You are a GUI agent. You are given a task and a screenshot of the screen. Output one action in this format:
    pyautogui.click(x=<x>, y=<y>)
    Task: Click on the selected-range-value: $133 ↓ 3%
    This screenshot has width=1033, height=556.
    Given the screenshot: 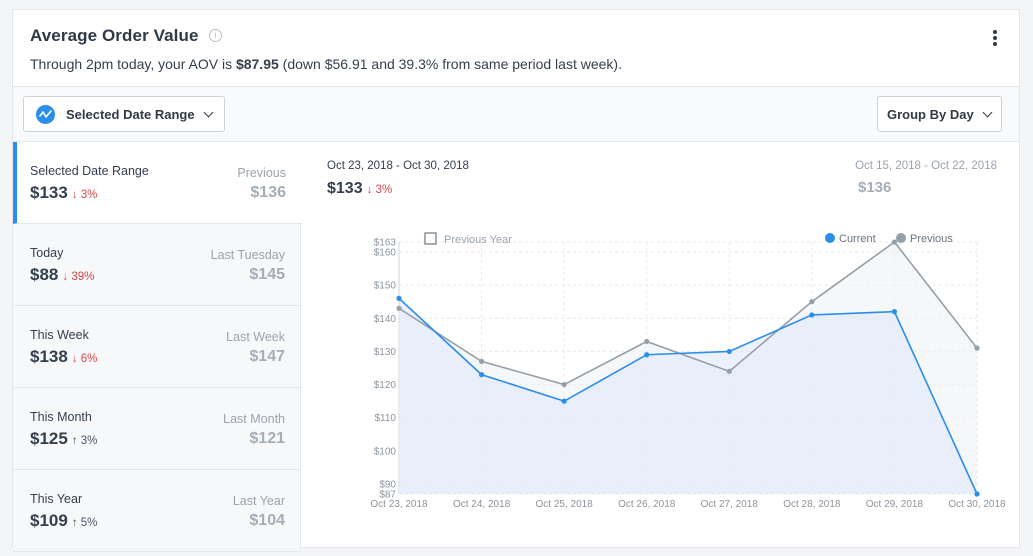 What is the action you would take?
    pyautogui.click(x=360, y=188)
    